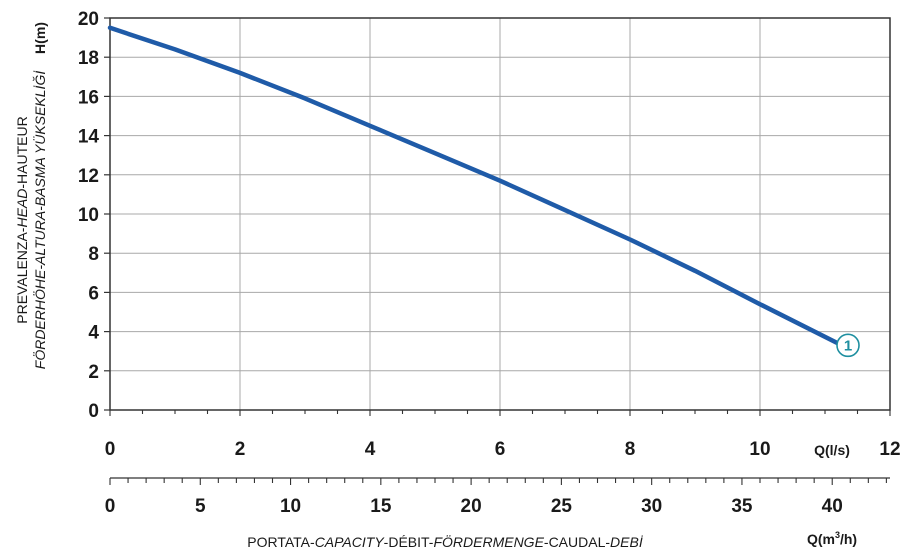 Image resolution: width=906 pixels, height=554 pixels. Describe the element at coordinates (837, 535) in the screenshot. I see `x-axis-secondary-unit-sup: 3` at that location.